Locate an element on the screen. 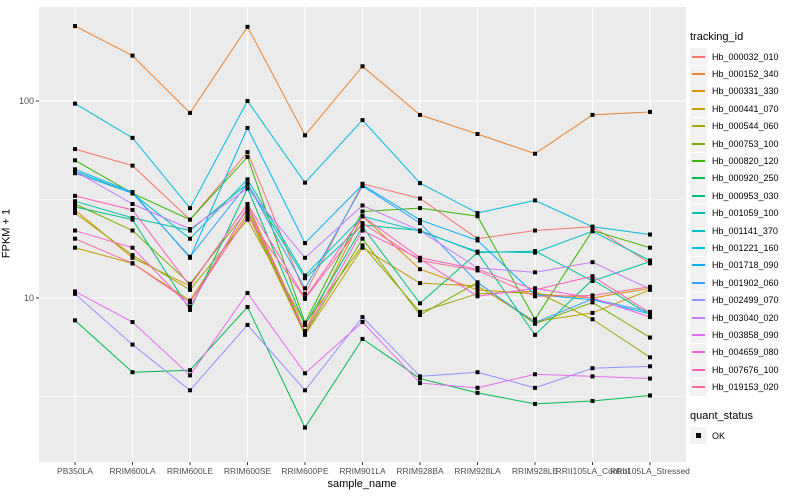  legend-item-label: Hb_002499_070 is located at coordinates (745, 300).